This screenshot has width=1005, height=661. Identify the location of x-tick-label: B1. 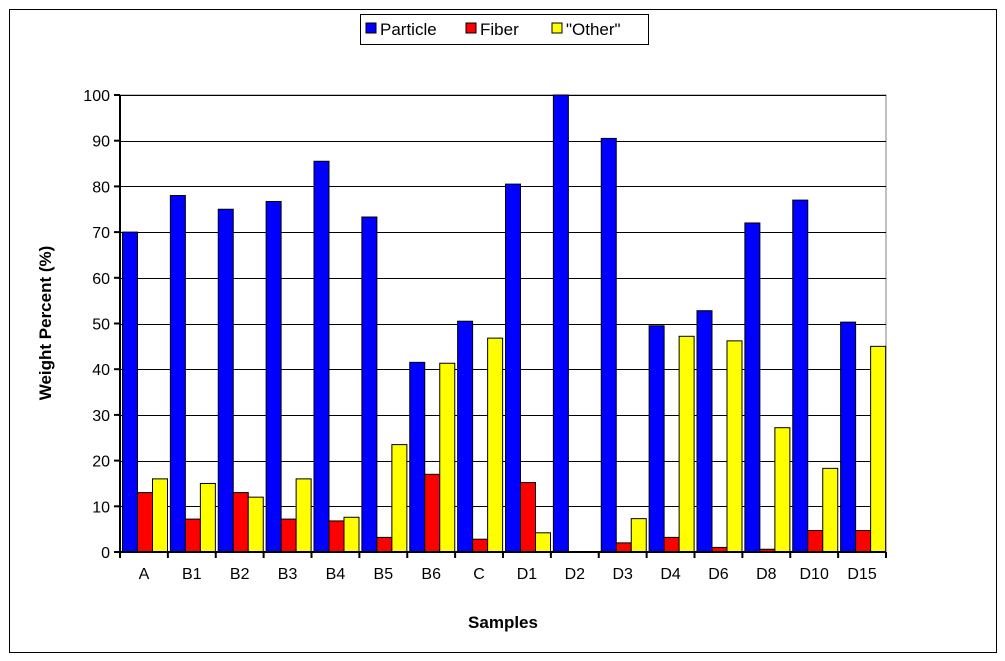
(192, 574).